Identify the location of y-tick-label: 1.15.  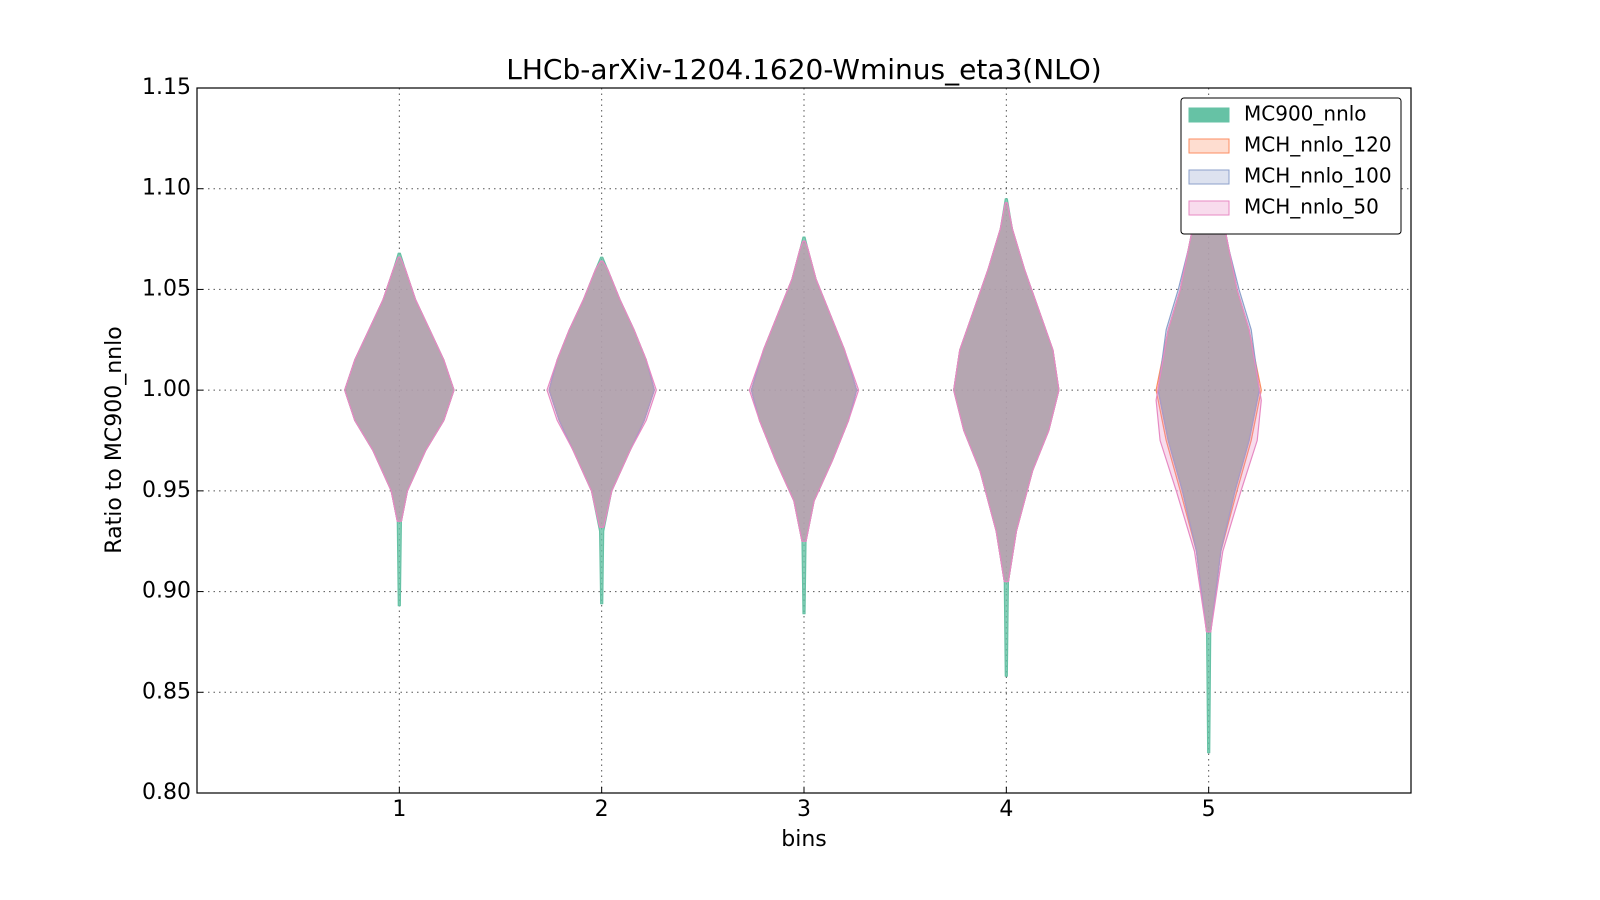
(166, 87).